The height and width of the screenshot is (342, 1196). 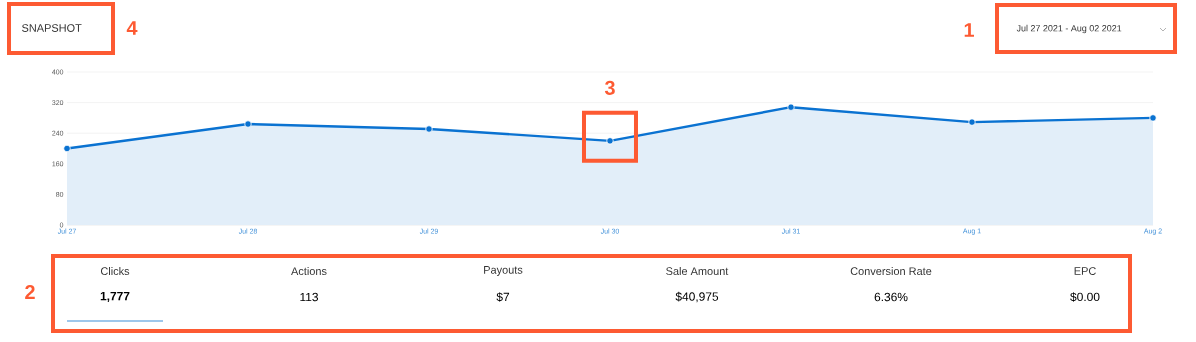 I want to click on text: 1, so click(x=969, y=30).